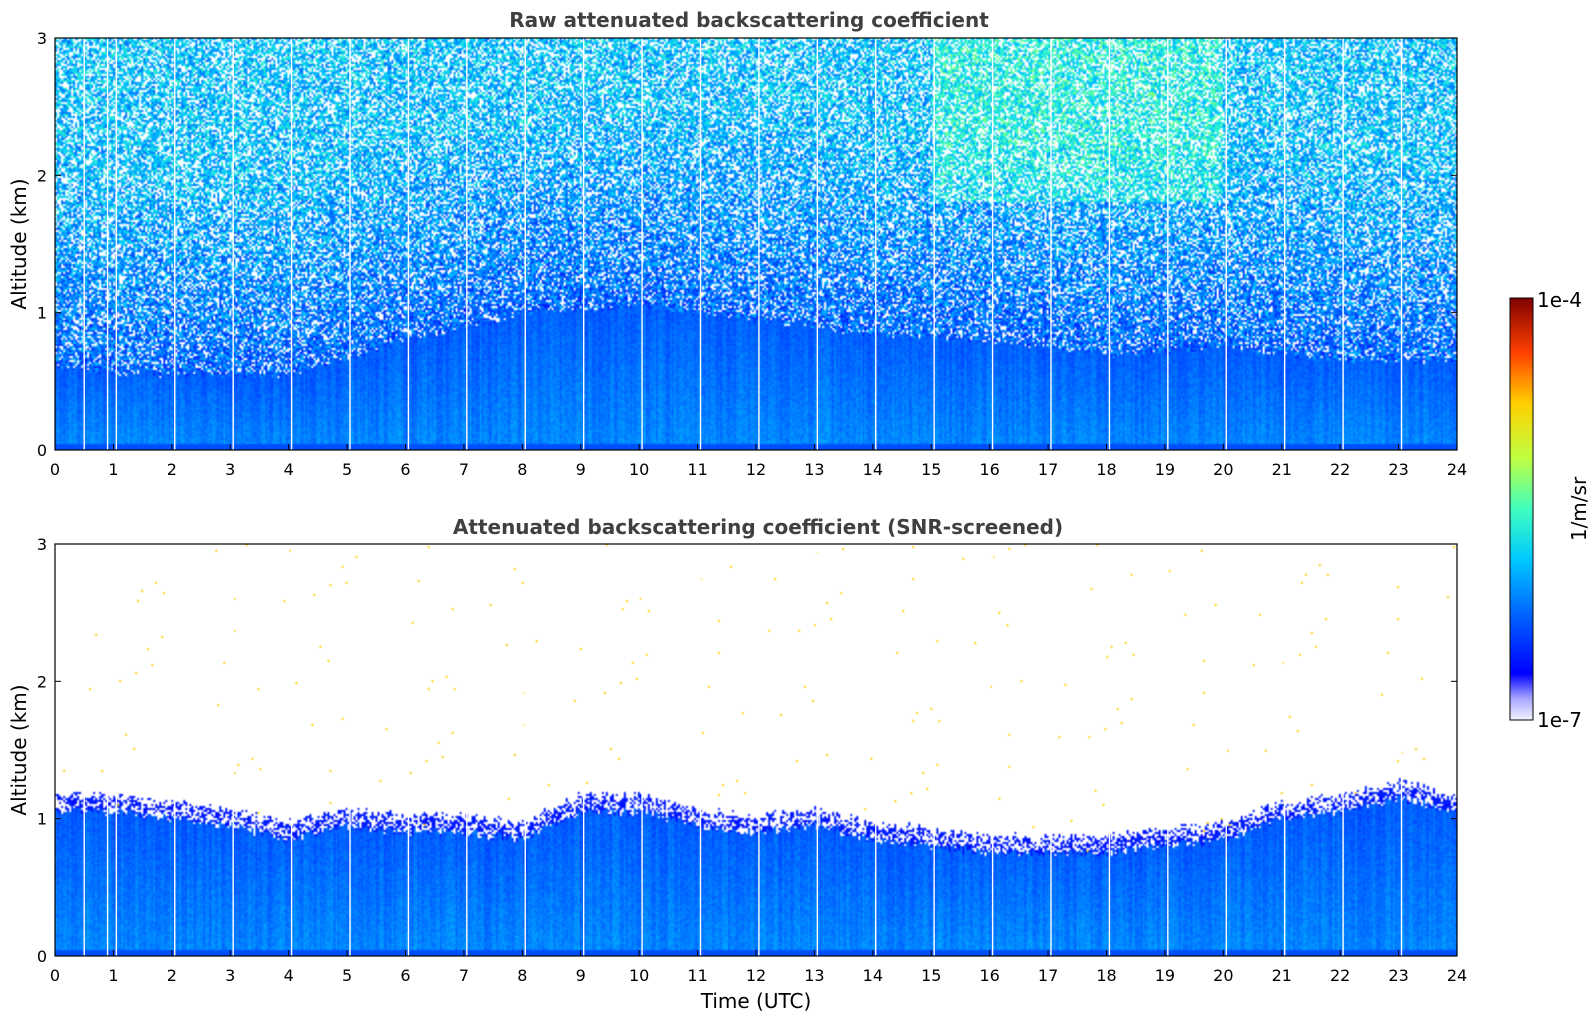  Describe the element at coordinates (19, 749) in the screenshot. I see `screened-y-axis-label: Altitude (km)` at that location.